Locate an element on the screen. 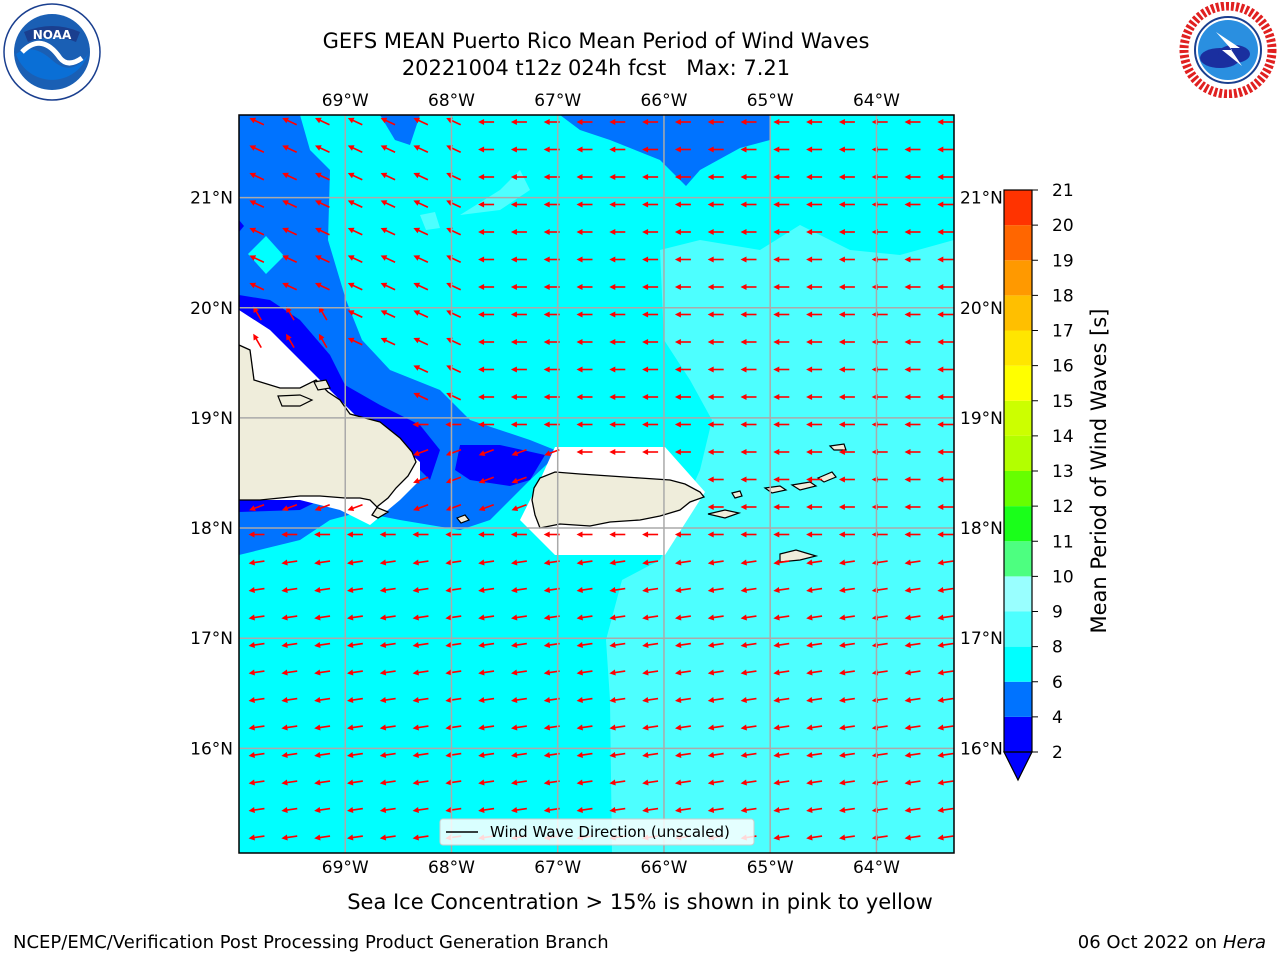  island-anegada is located at coordinates (837, 447).